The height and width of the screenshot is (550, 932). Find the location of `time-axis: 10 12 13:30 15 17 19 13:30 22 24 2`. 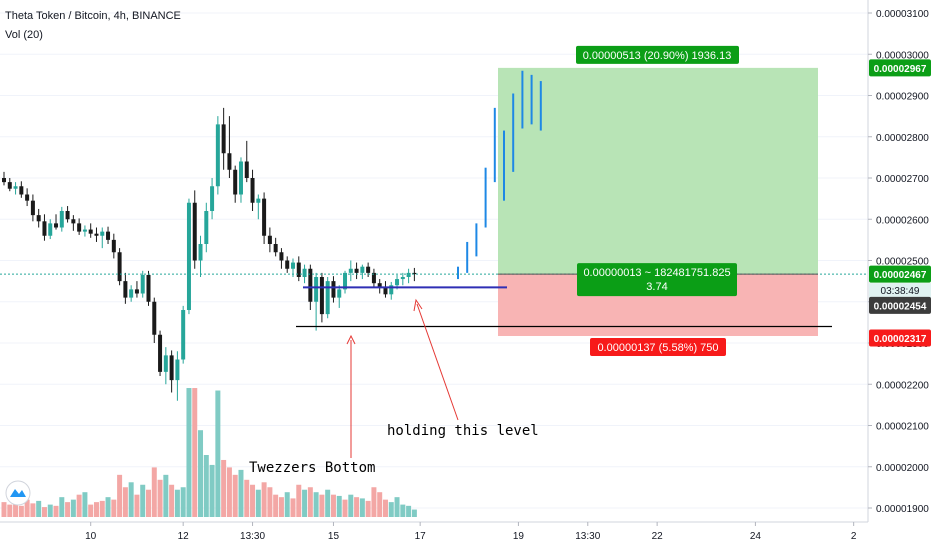

time-axis: 10 12 13:30 15 17 19 13:30 22 24 2 is located at coordinates (471, 532).